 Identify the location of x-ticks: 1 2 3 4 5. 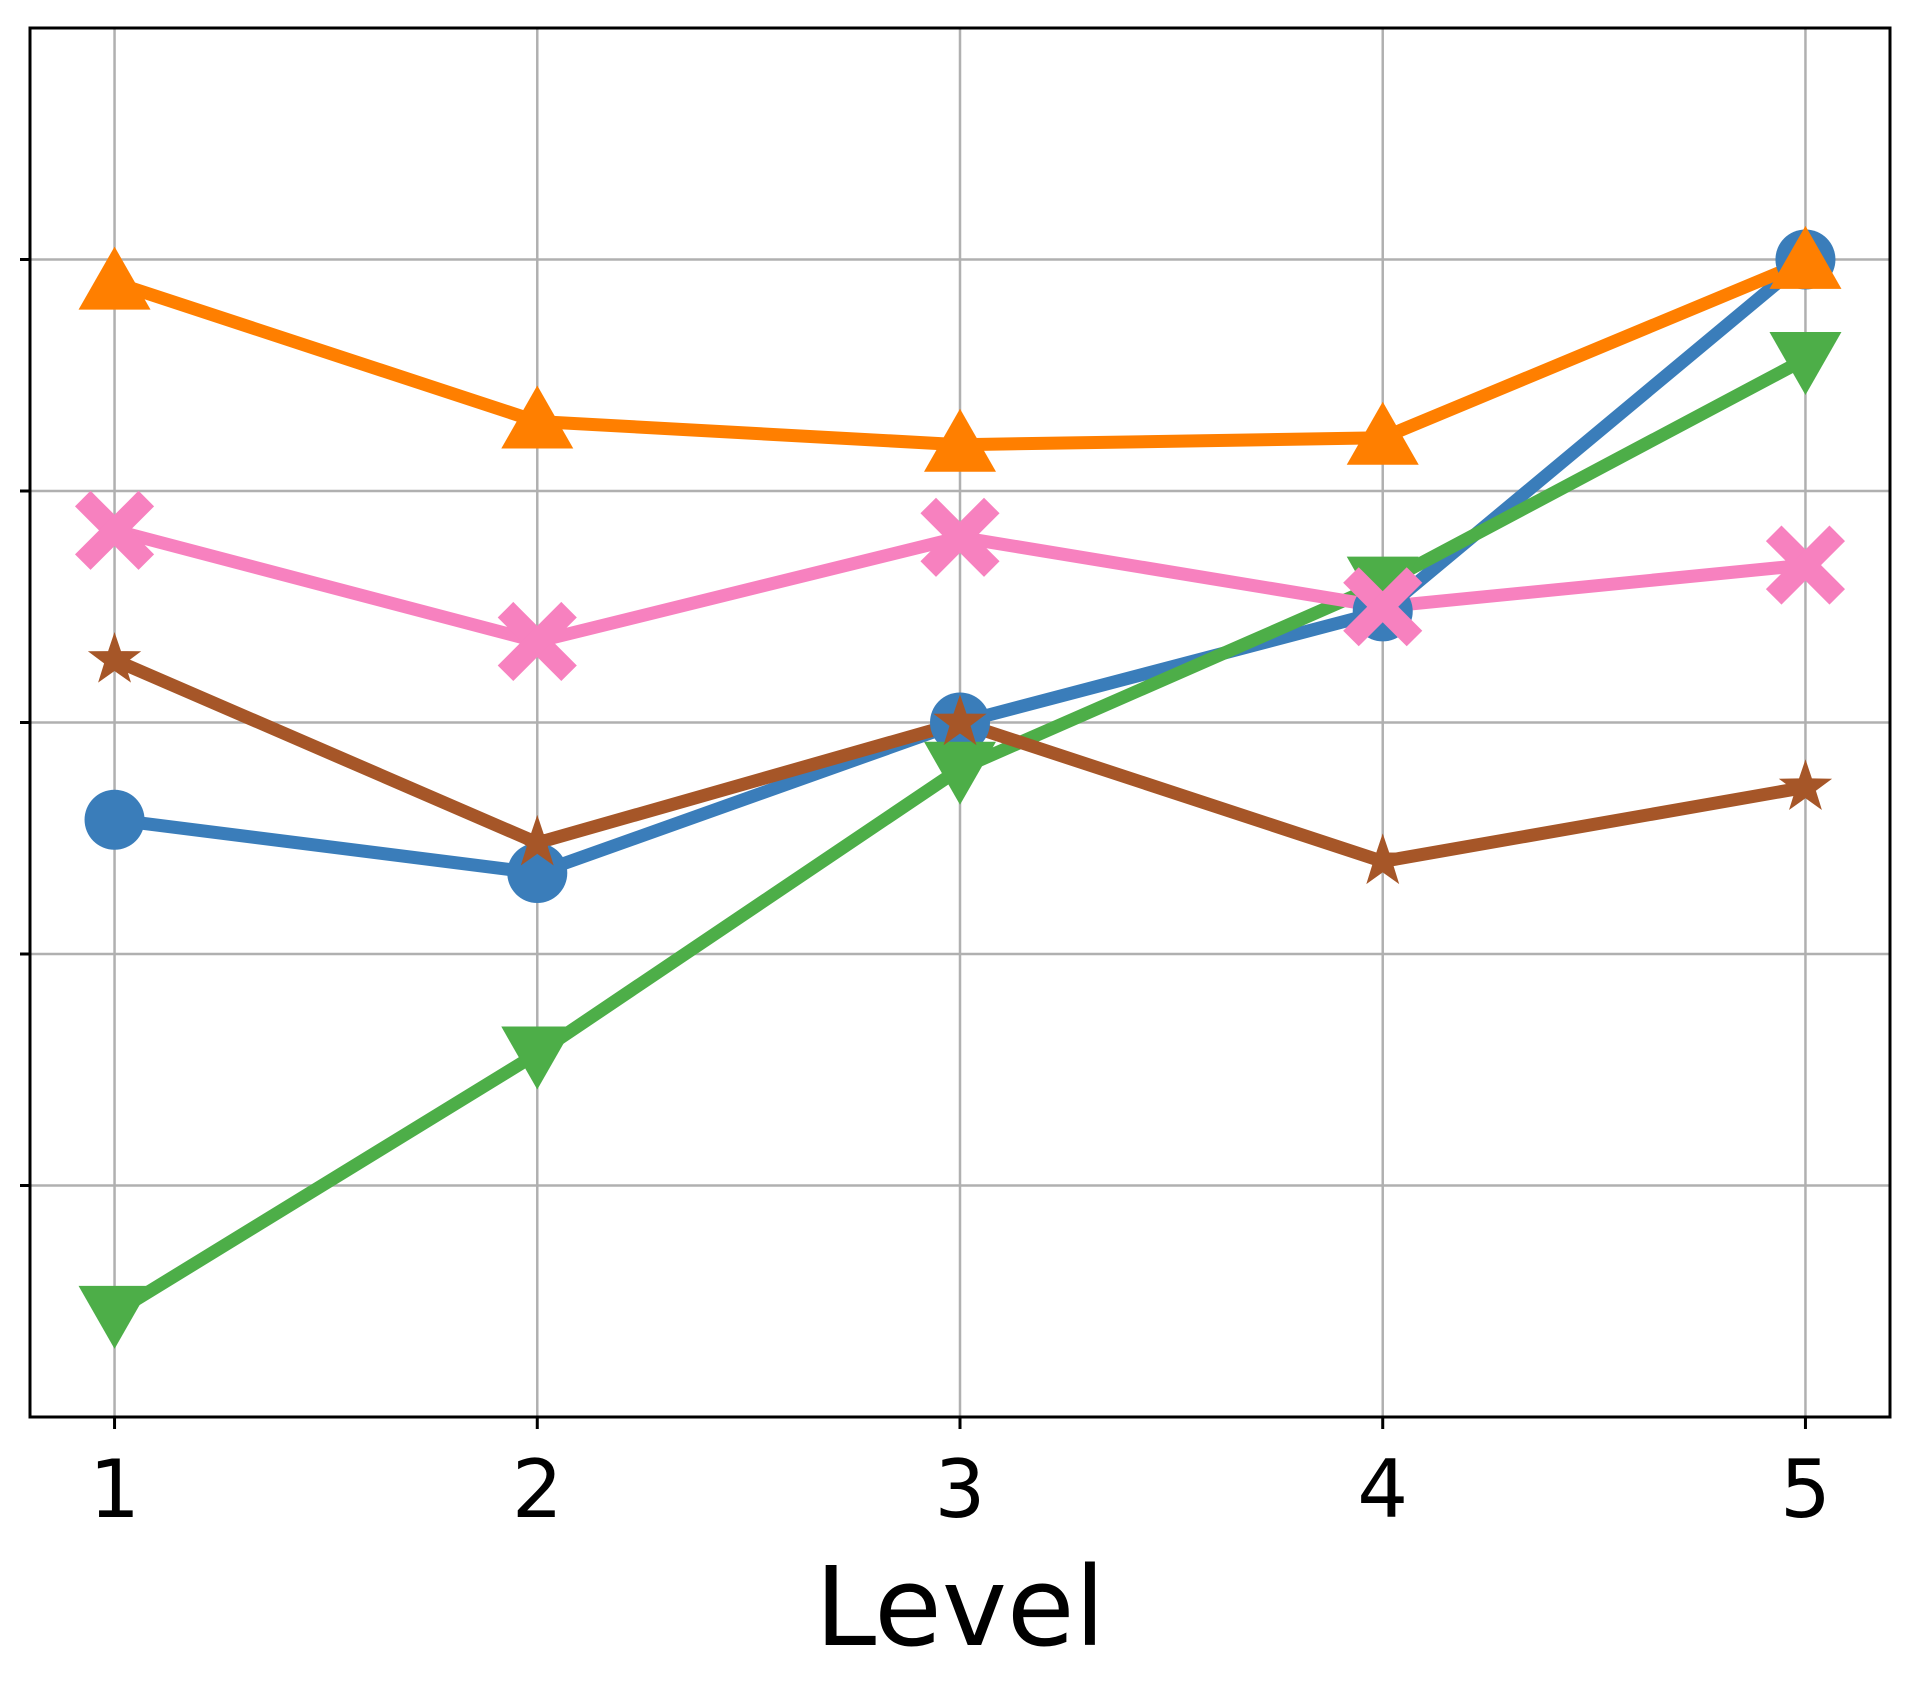
(960, 1476).